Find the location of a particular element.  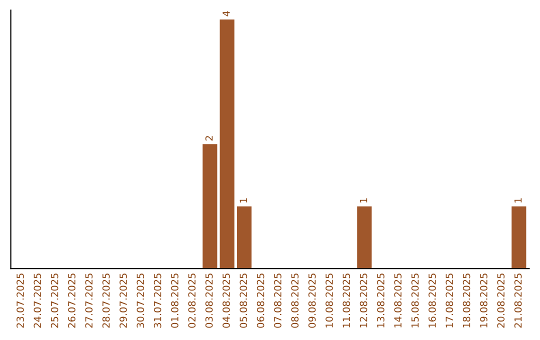

x-tick-label: 02.08.2025 is located at coordinates (192, 301).